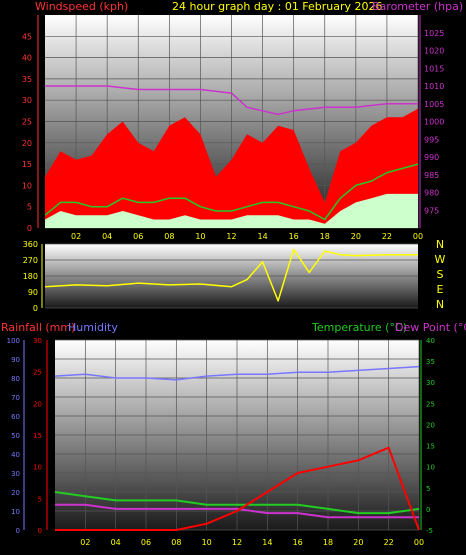  What do you see at coordinates (27, 122) in the screenshot?
I see `wind-axis-tick-label: 25` at bounding box center [27, 122].